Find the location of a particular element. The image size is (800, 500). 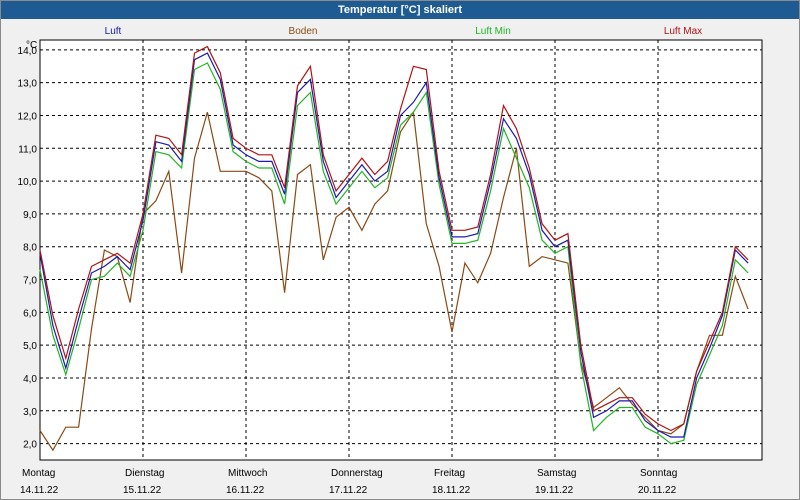

x-tick-day: Samstag is located at coordinates (556, 473).